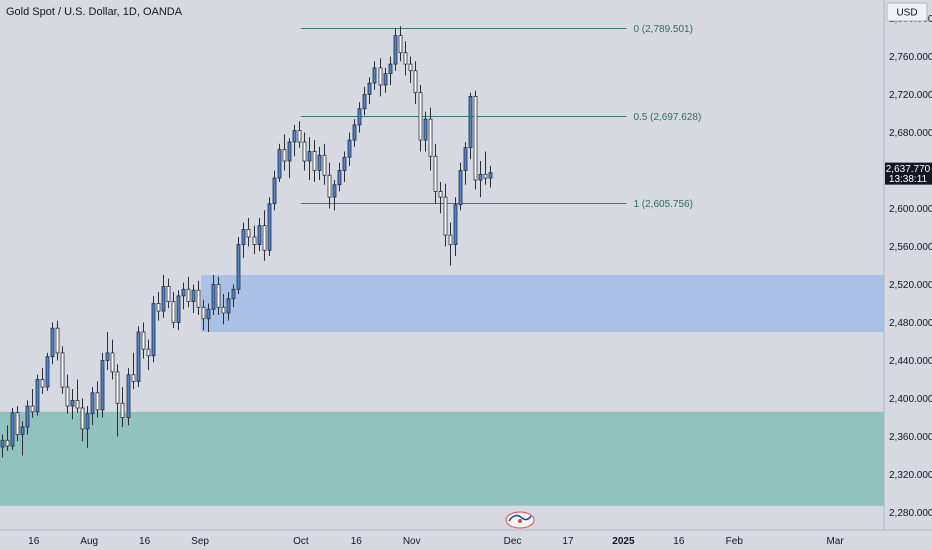 The width and height of the screenshot is (932, 550). I want to click on time-tick-label: Oct, so click(301, 541).